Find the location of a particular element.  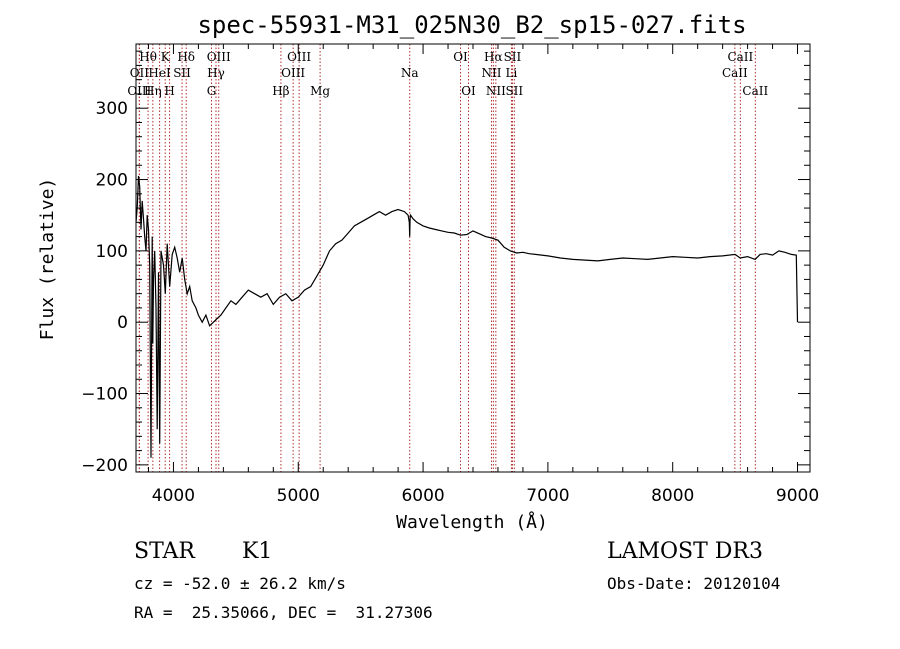

x-tick-label-2: 6000 is located at coordinates (422, 496).